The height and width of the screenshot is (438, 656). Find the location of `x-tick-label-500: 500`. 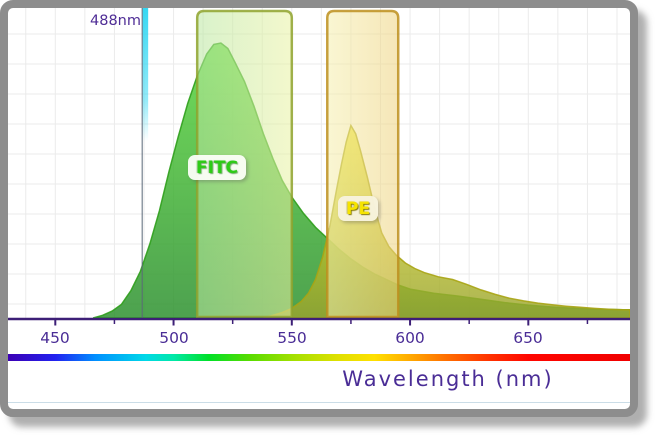

x-tick-label-500: 500 is located at coordinates (174, 338).